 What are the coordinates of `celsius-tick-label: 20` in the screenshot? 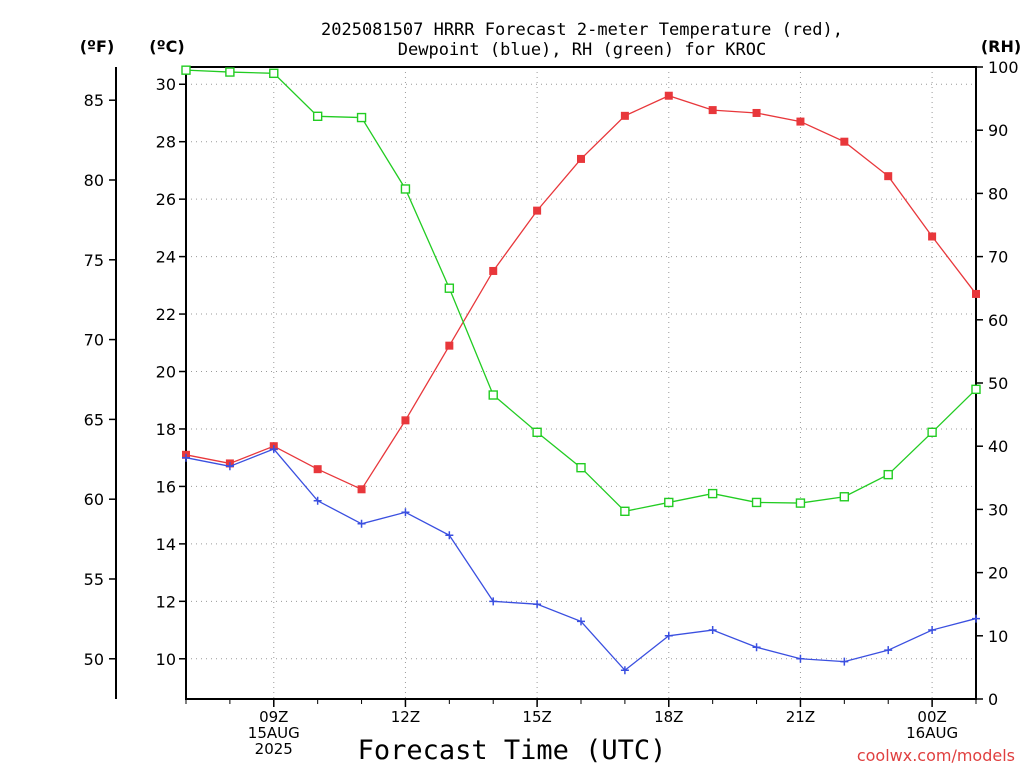 It's located at (166, 372).